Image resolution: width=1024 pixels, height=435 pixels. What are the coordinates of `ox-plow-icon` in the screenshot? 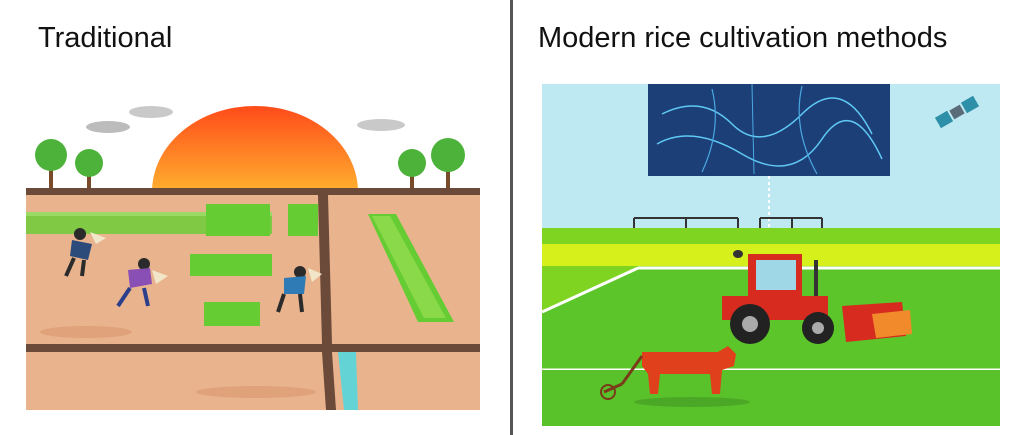 It's located at (675, 376).